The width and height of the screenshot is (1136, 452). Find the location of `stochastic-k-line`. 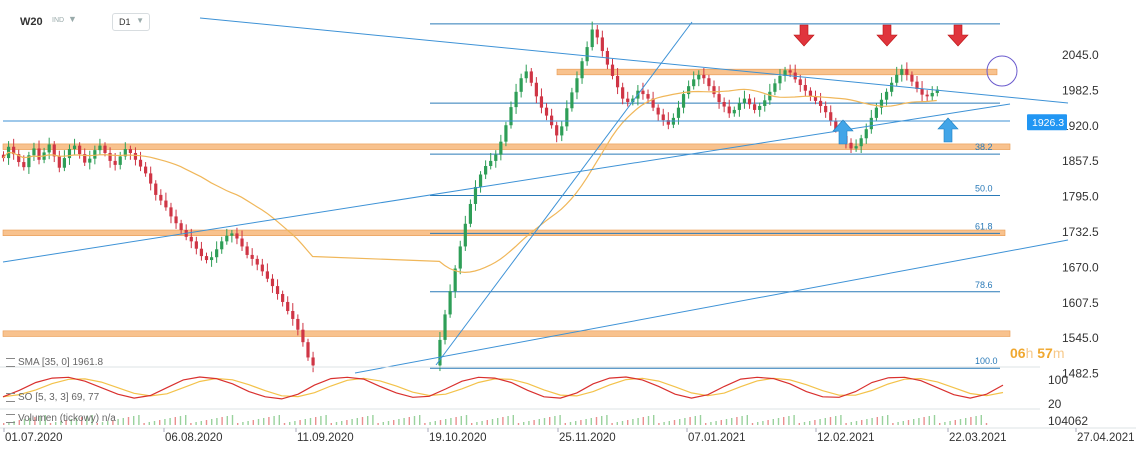

stochastic-k-line is located at coordinates (503, 388).